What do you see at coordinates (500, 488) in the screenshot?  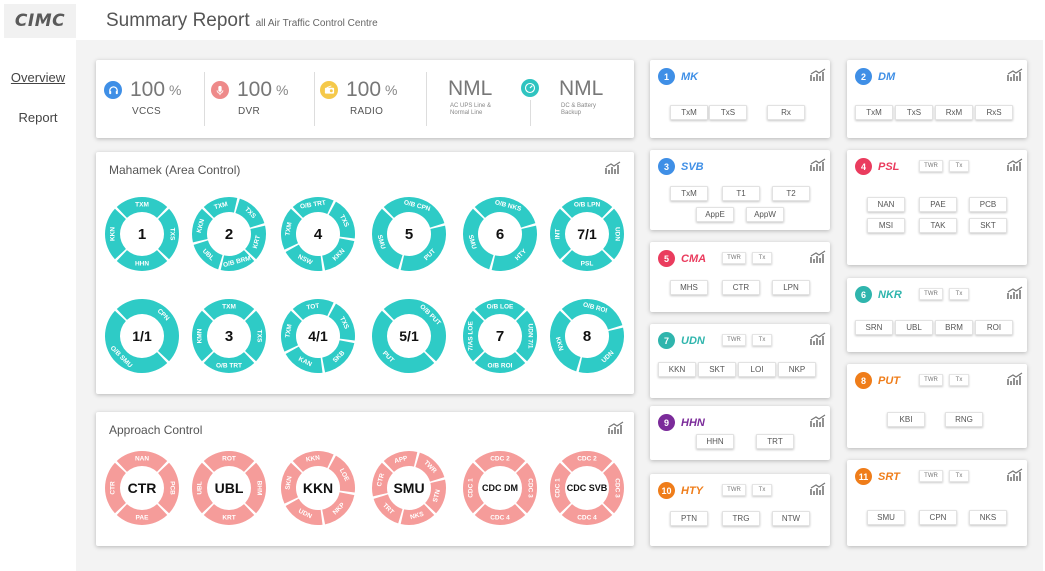 I see `sector-ring-cdc-dm: CDC 2 CDC 3 CDC 4 CDC 1 CDC DM` at bounding box center [500, 488].